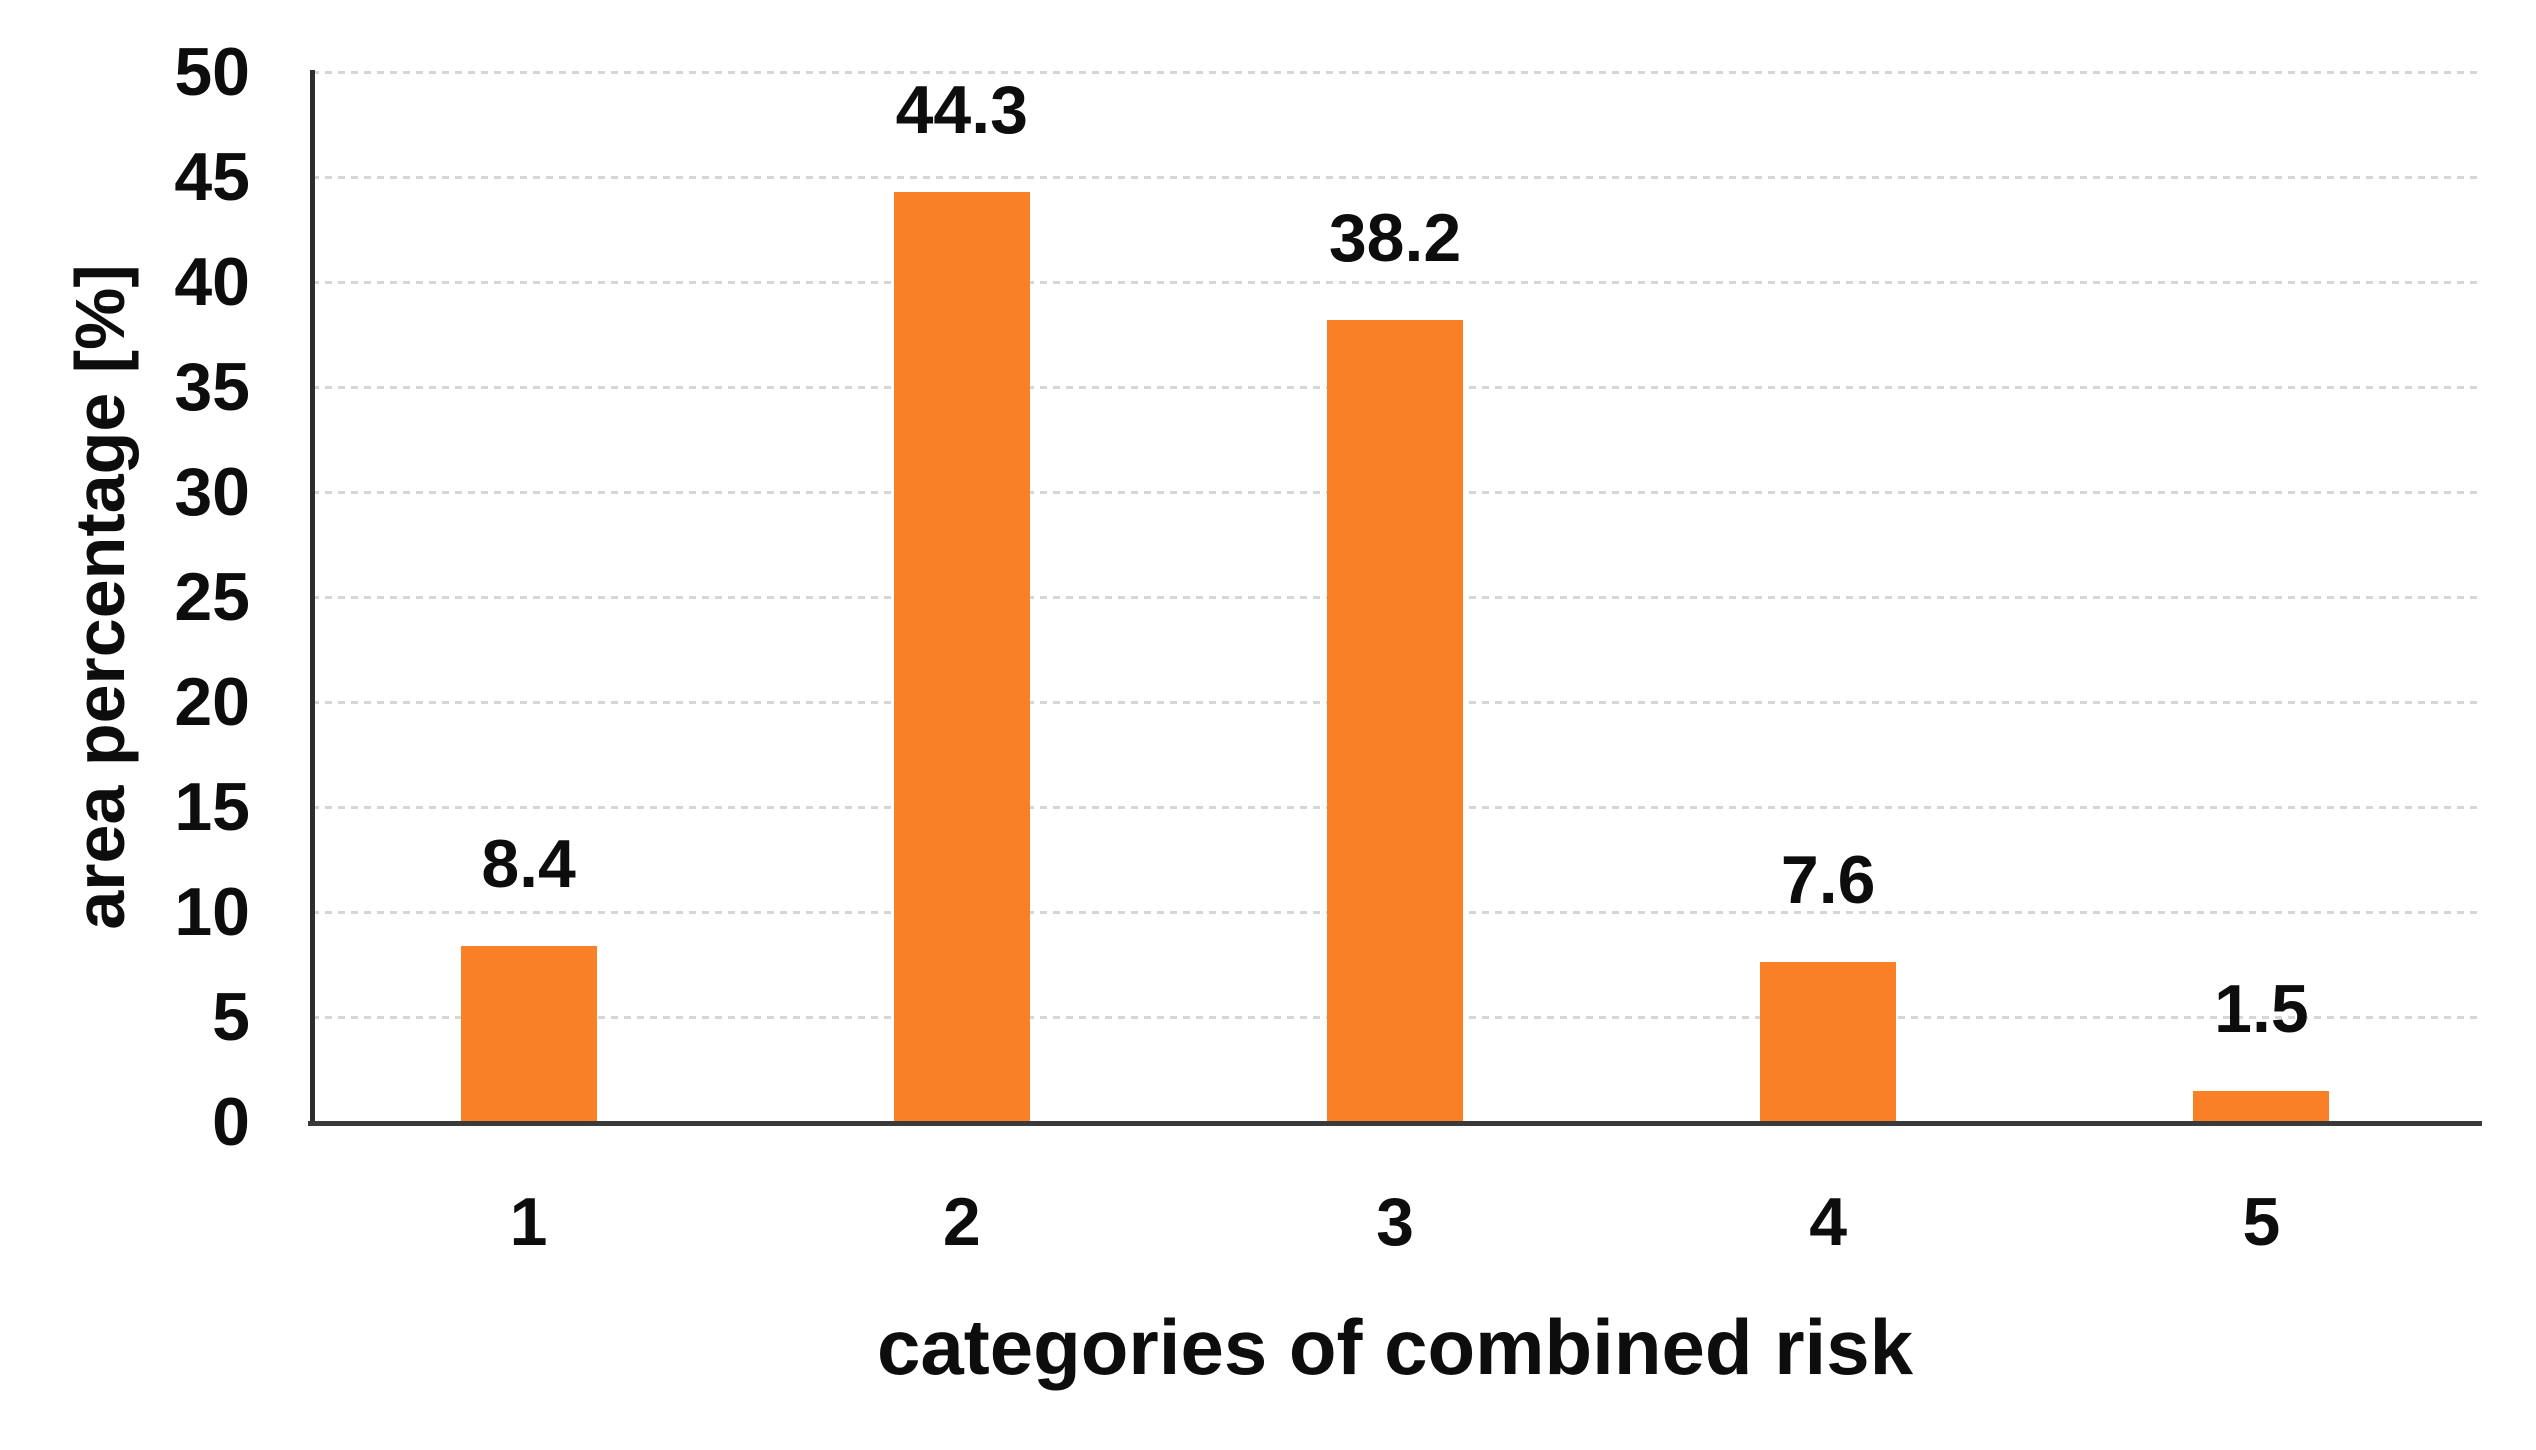  Describe the element at coordinates (231, 1122) in the screenshot. I see `y-tick-label-0: 0` at that location.